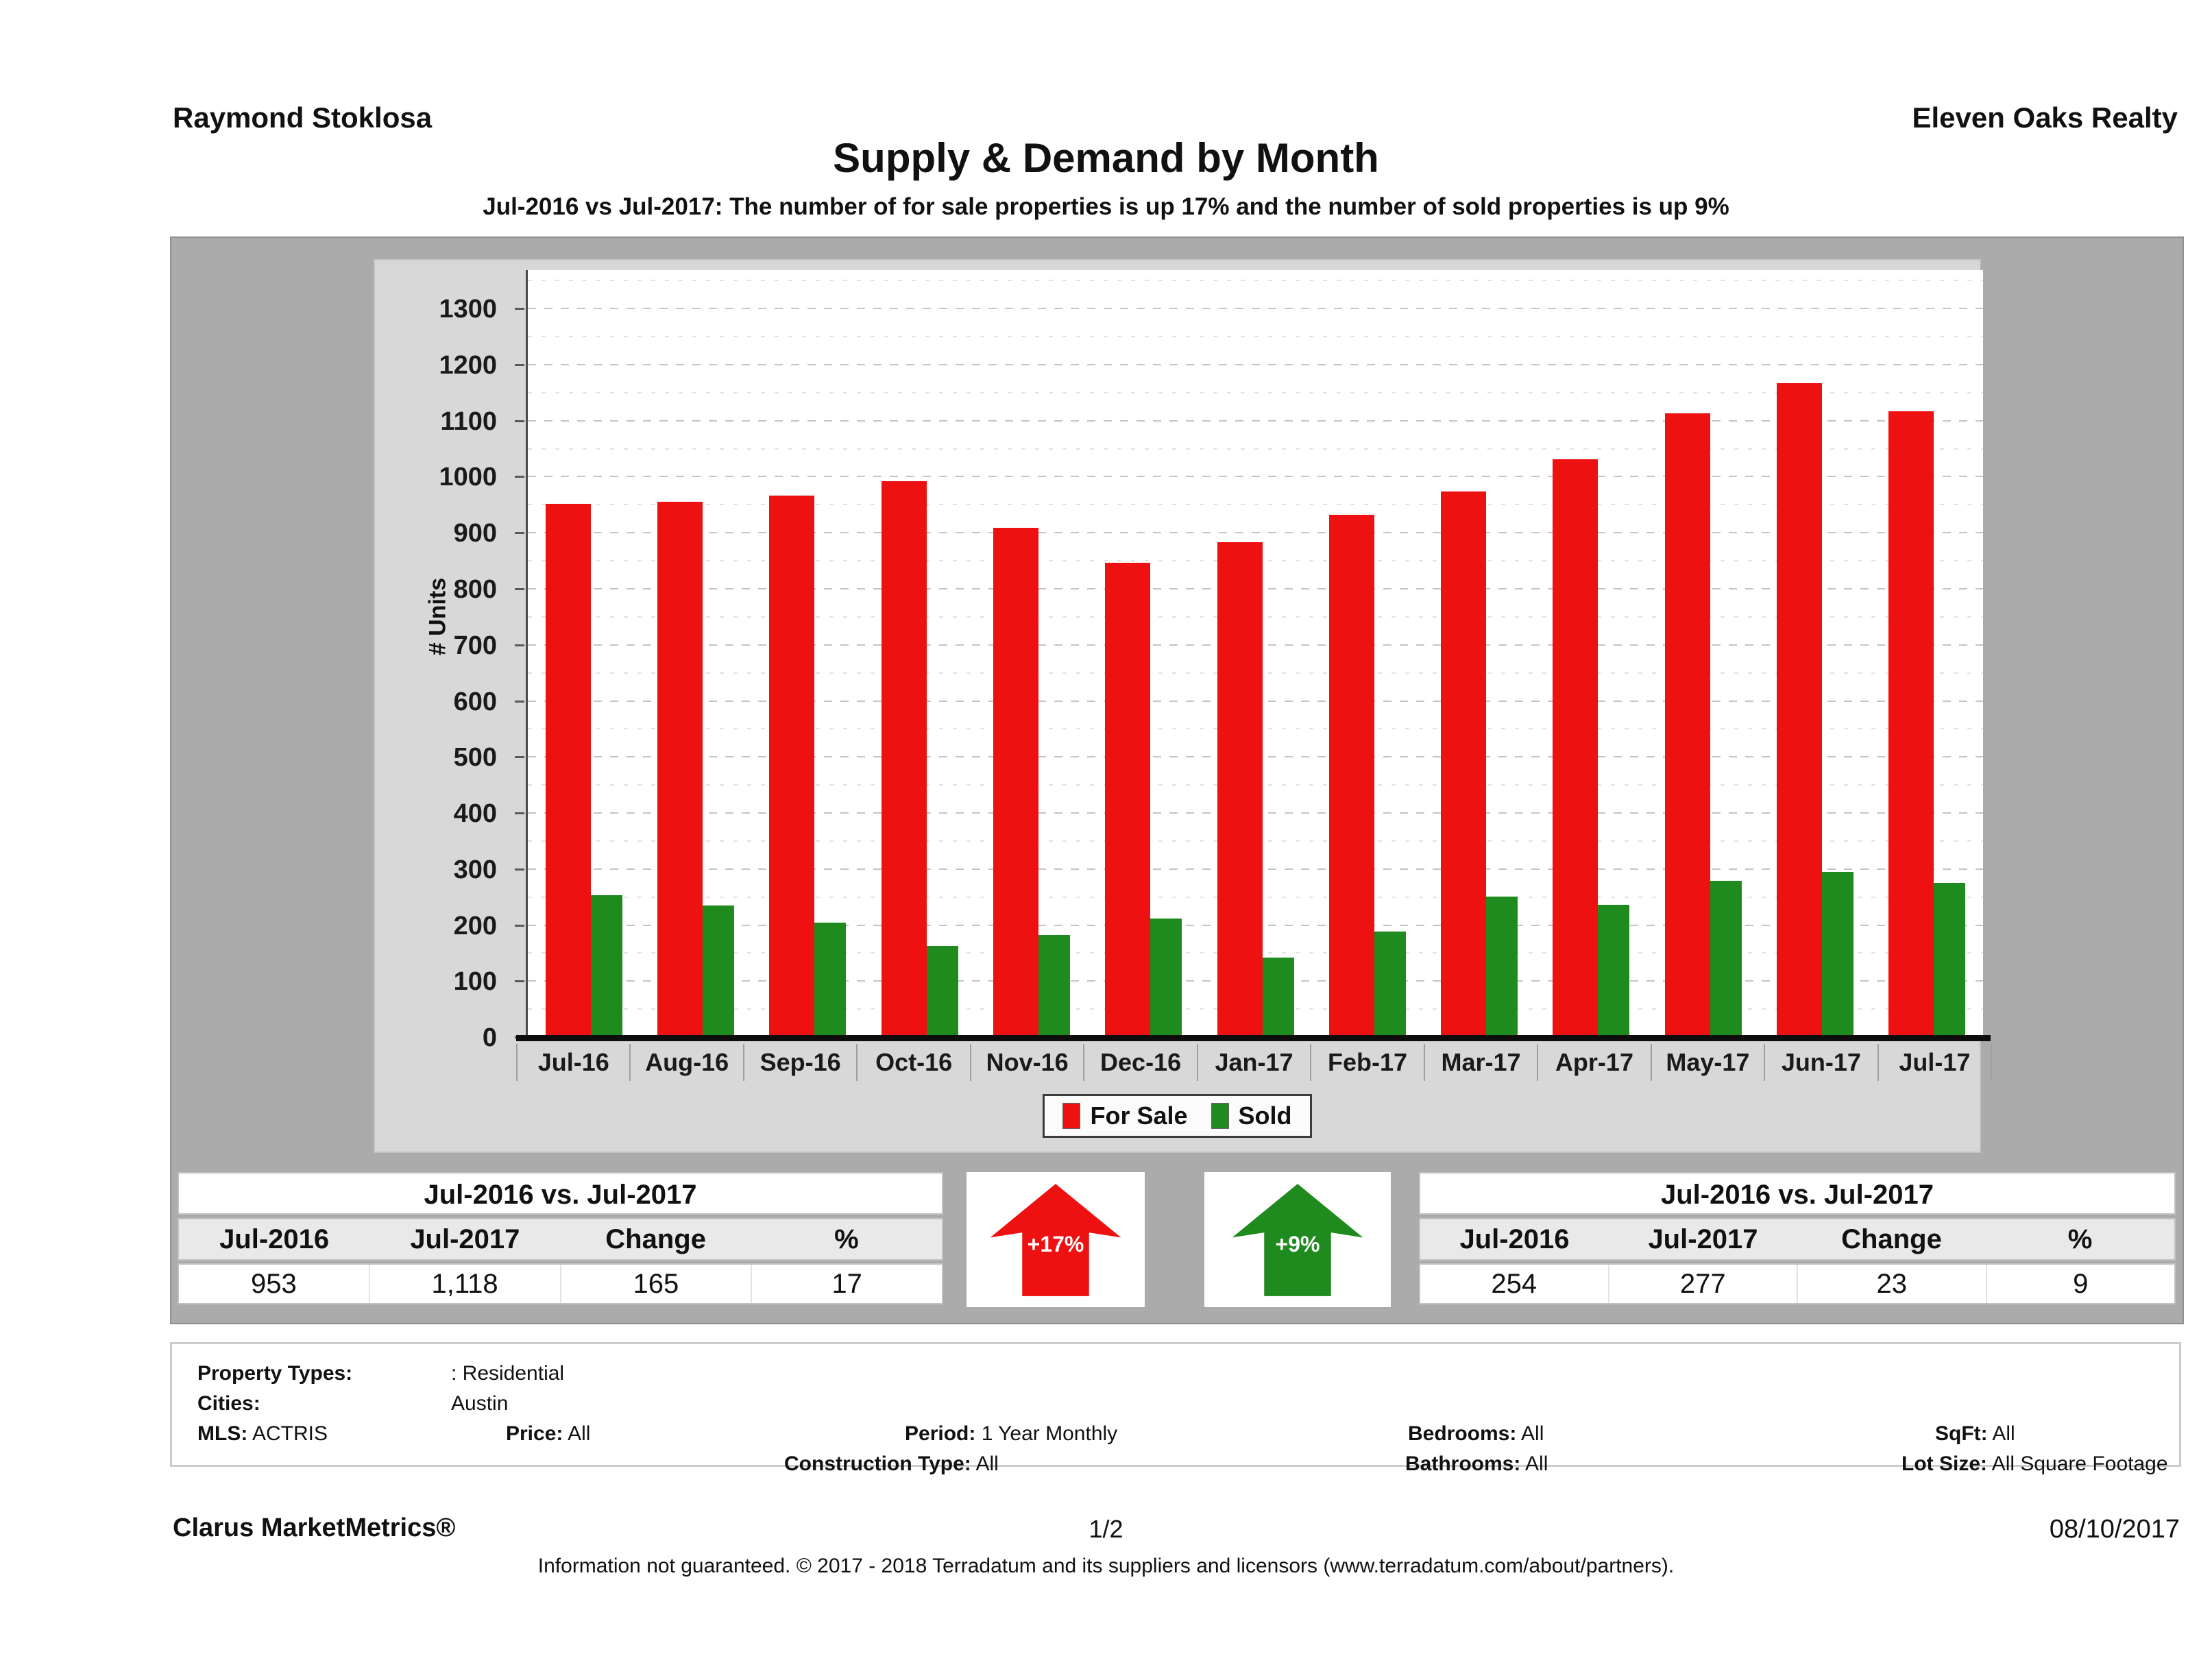 This screenshot has height=1678, width=2212. What do you see at coordinates (548, 1433) in the screenshot?
I see `filter-label-price: Price: All` at bounding box center [548, 1433].